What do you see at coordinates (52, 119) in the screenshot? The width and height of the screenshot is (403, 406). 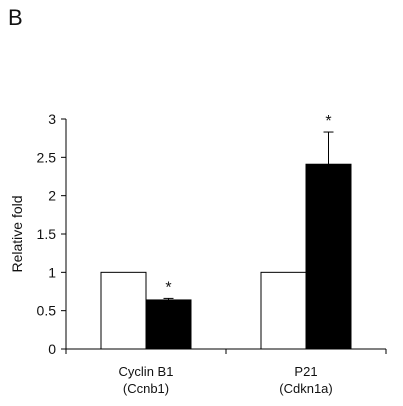 I see `y-tick-label: 3` at bounding box center [52, 119].